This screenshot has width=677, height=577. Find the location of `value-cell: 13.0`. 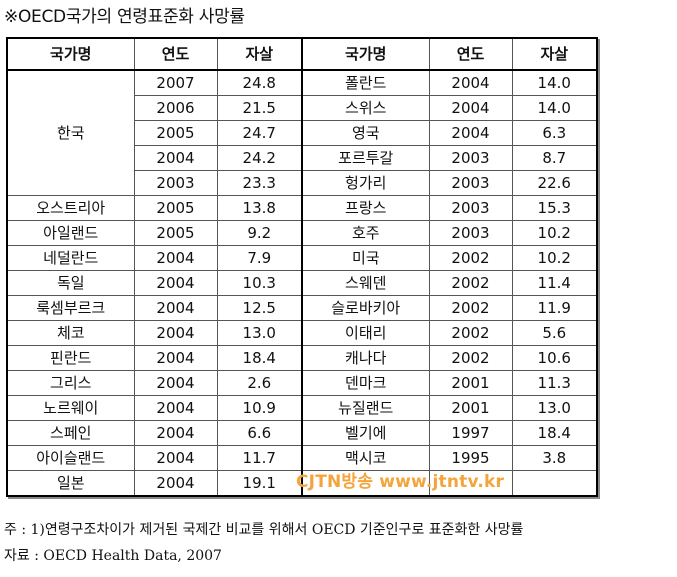

value-cell: 13.0 is located at coordinates (259, 333).